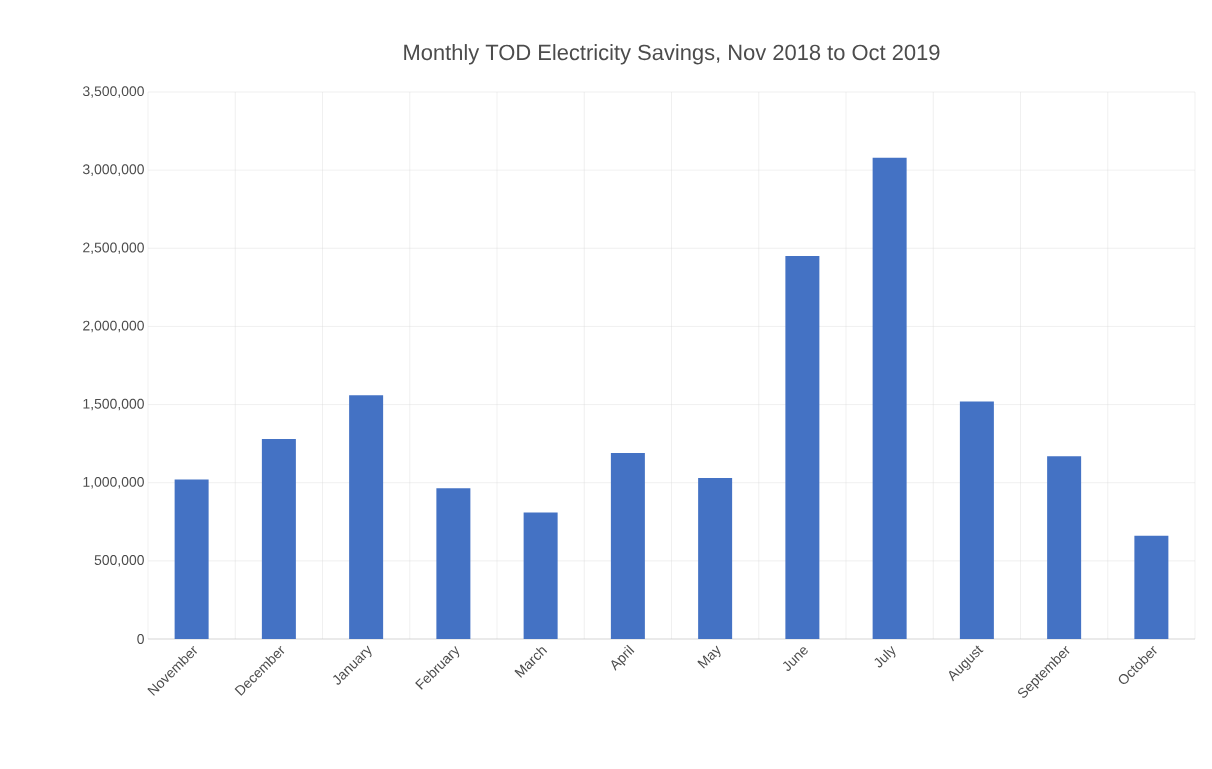 The image size is (1212, 769). I want to click on y-tick-label: 500,000, so click(119, 561).